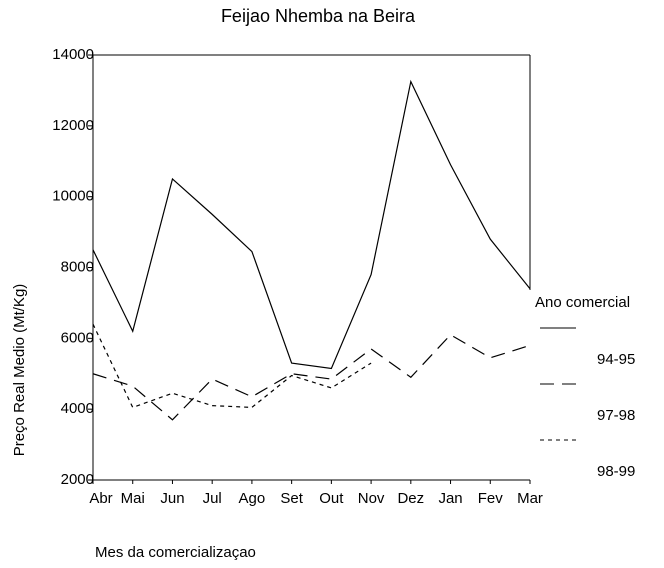 Image resolution: width=664 pixels, height=568 pixels. Describe the element at coordinates (73, 196) in the screenshot. I see `y-tick-label: 10000` at that location.